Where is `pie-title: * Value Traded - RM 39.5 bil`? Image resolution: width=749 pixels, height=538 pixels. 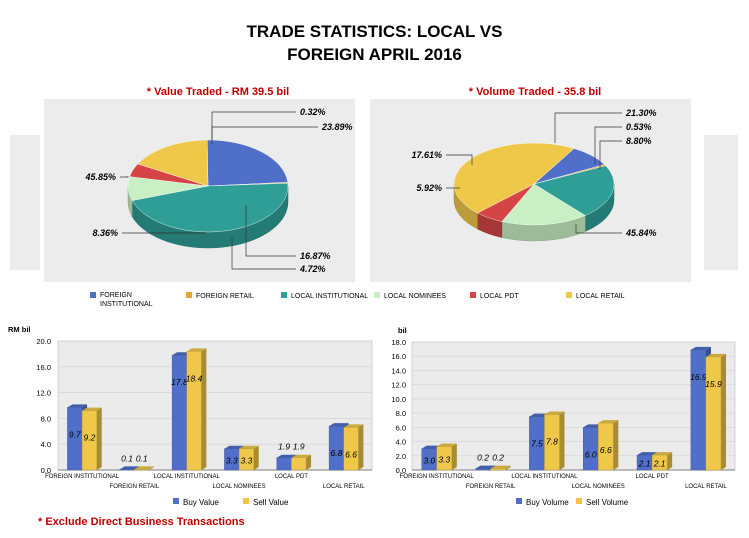 pie-title: * Value Traded - RM 39.5 bil is located at coordinates (218, 92).